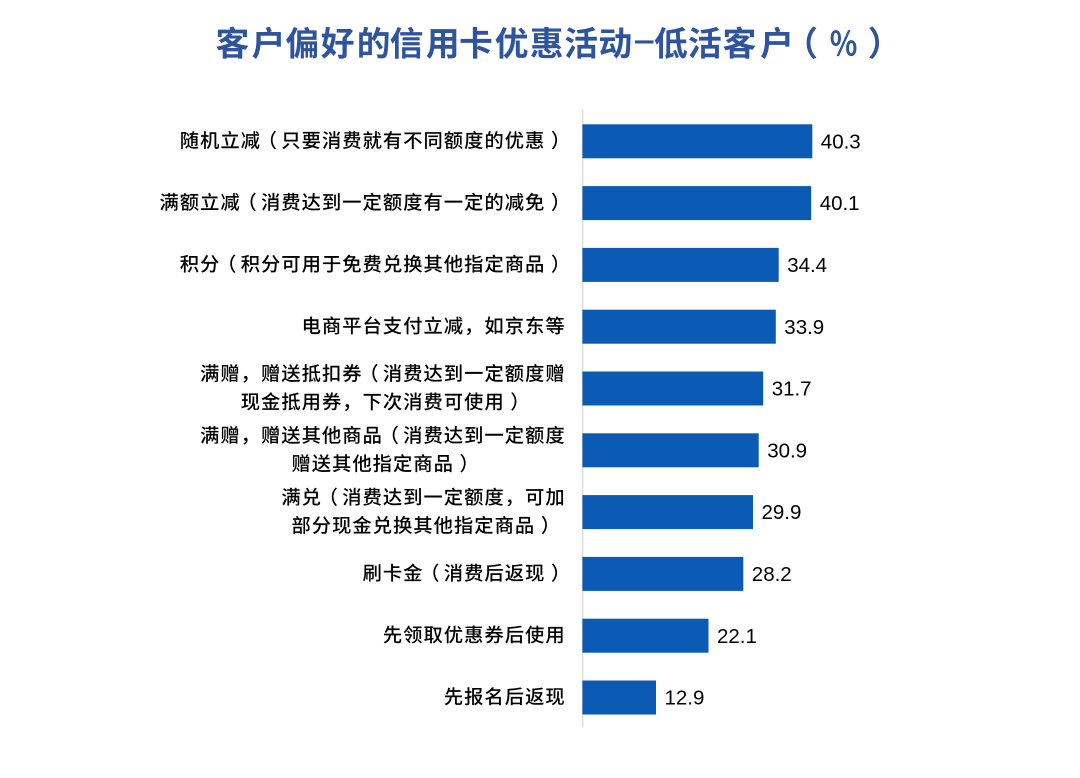  Describe the element at coordinates (792, 389) in the screenshot. I see `svg-text: 31.7` at that location.